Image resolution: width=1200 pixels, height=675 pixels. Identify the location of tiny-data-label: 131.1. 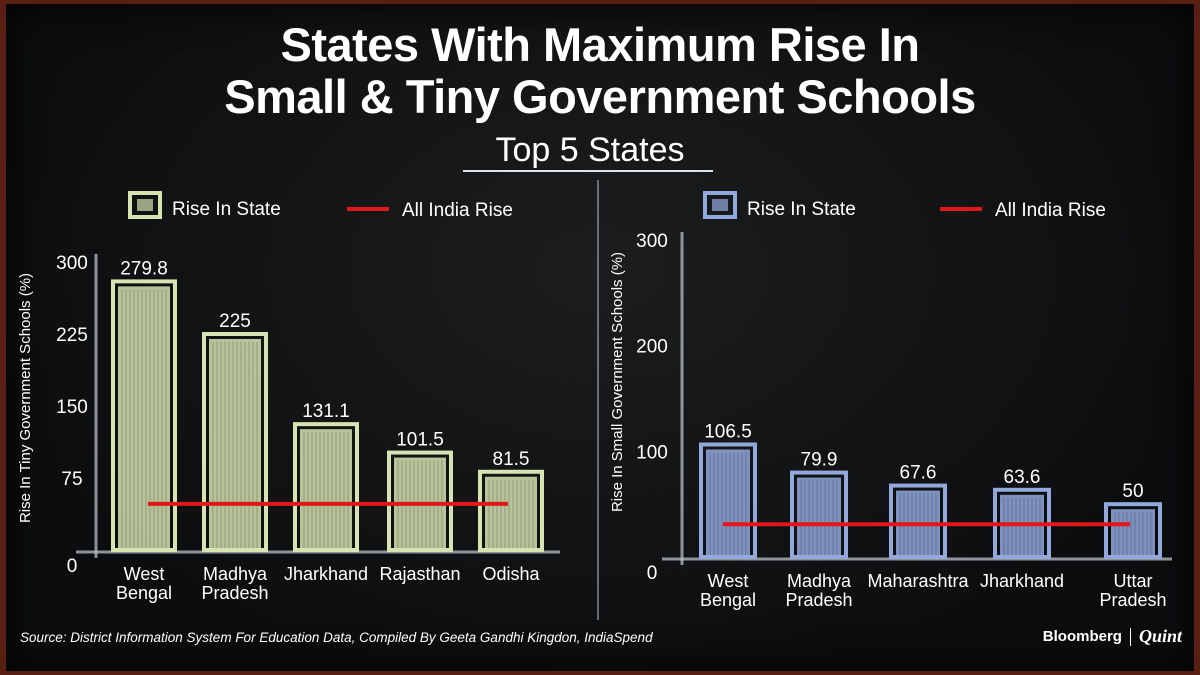
(326, 411).